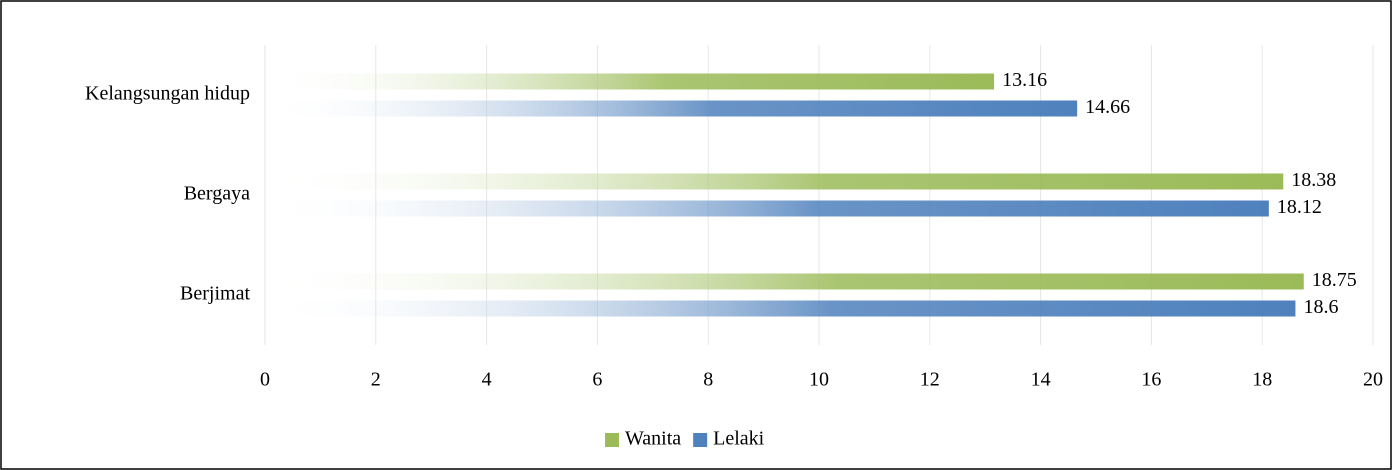 The image size is (1392, 470). I want to click on x-tick-label: 12, so click(930, 380).